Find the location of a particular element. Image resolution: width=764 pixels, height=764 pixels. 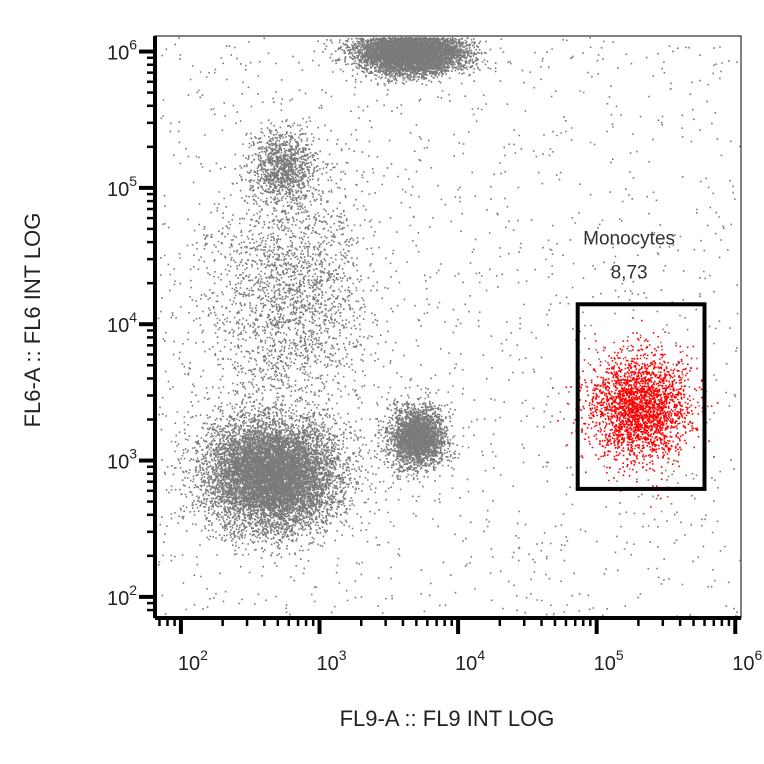

monocytes-gate is located at coordinates (641, 396).